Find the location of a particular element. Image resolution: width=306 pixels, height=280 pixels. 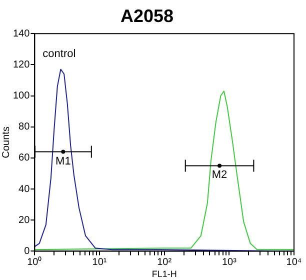

y-tick-label: 100 is located at coordinates (21, 96).